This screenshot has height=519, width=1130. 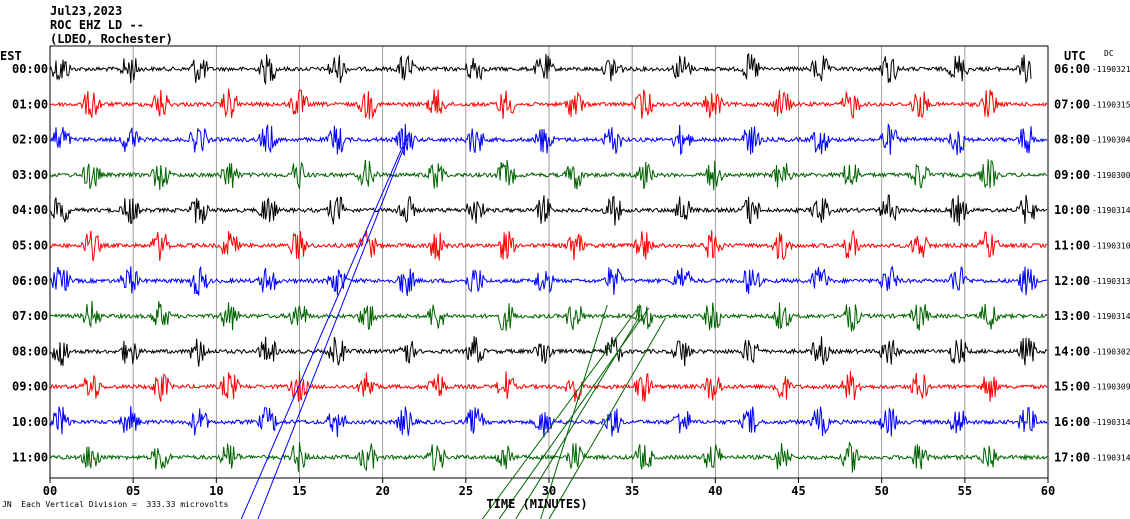 What do you see at coordinates (1111, 246) in the screenshot?
I see `row-code-label: -1190310` at bounding box center [1111, 246].